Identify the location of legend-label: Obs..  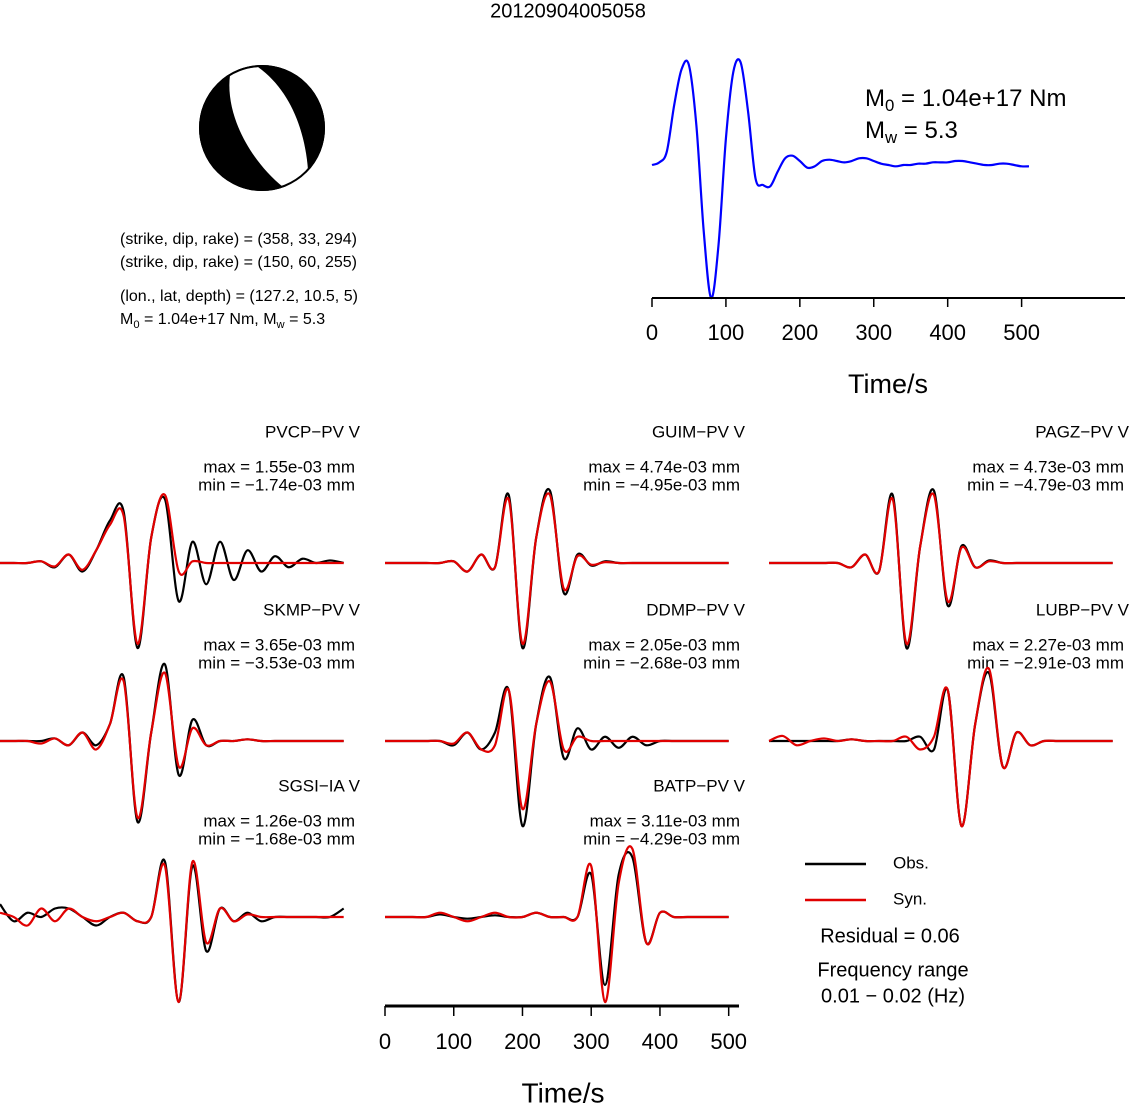
(911, 862).